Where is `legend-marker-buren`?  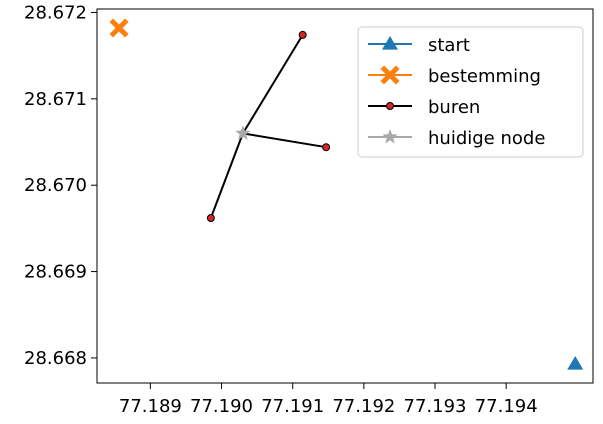
legend-marker-buren is located at coordinates (390, 106).